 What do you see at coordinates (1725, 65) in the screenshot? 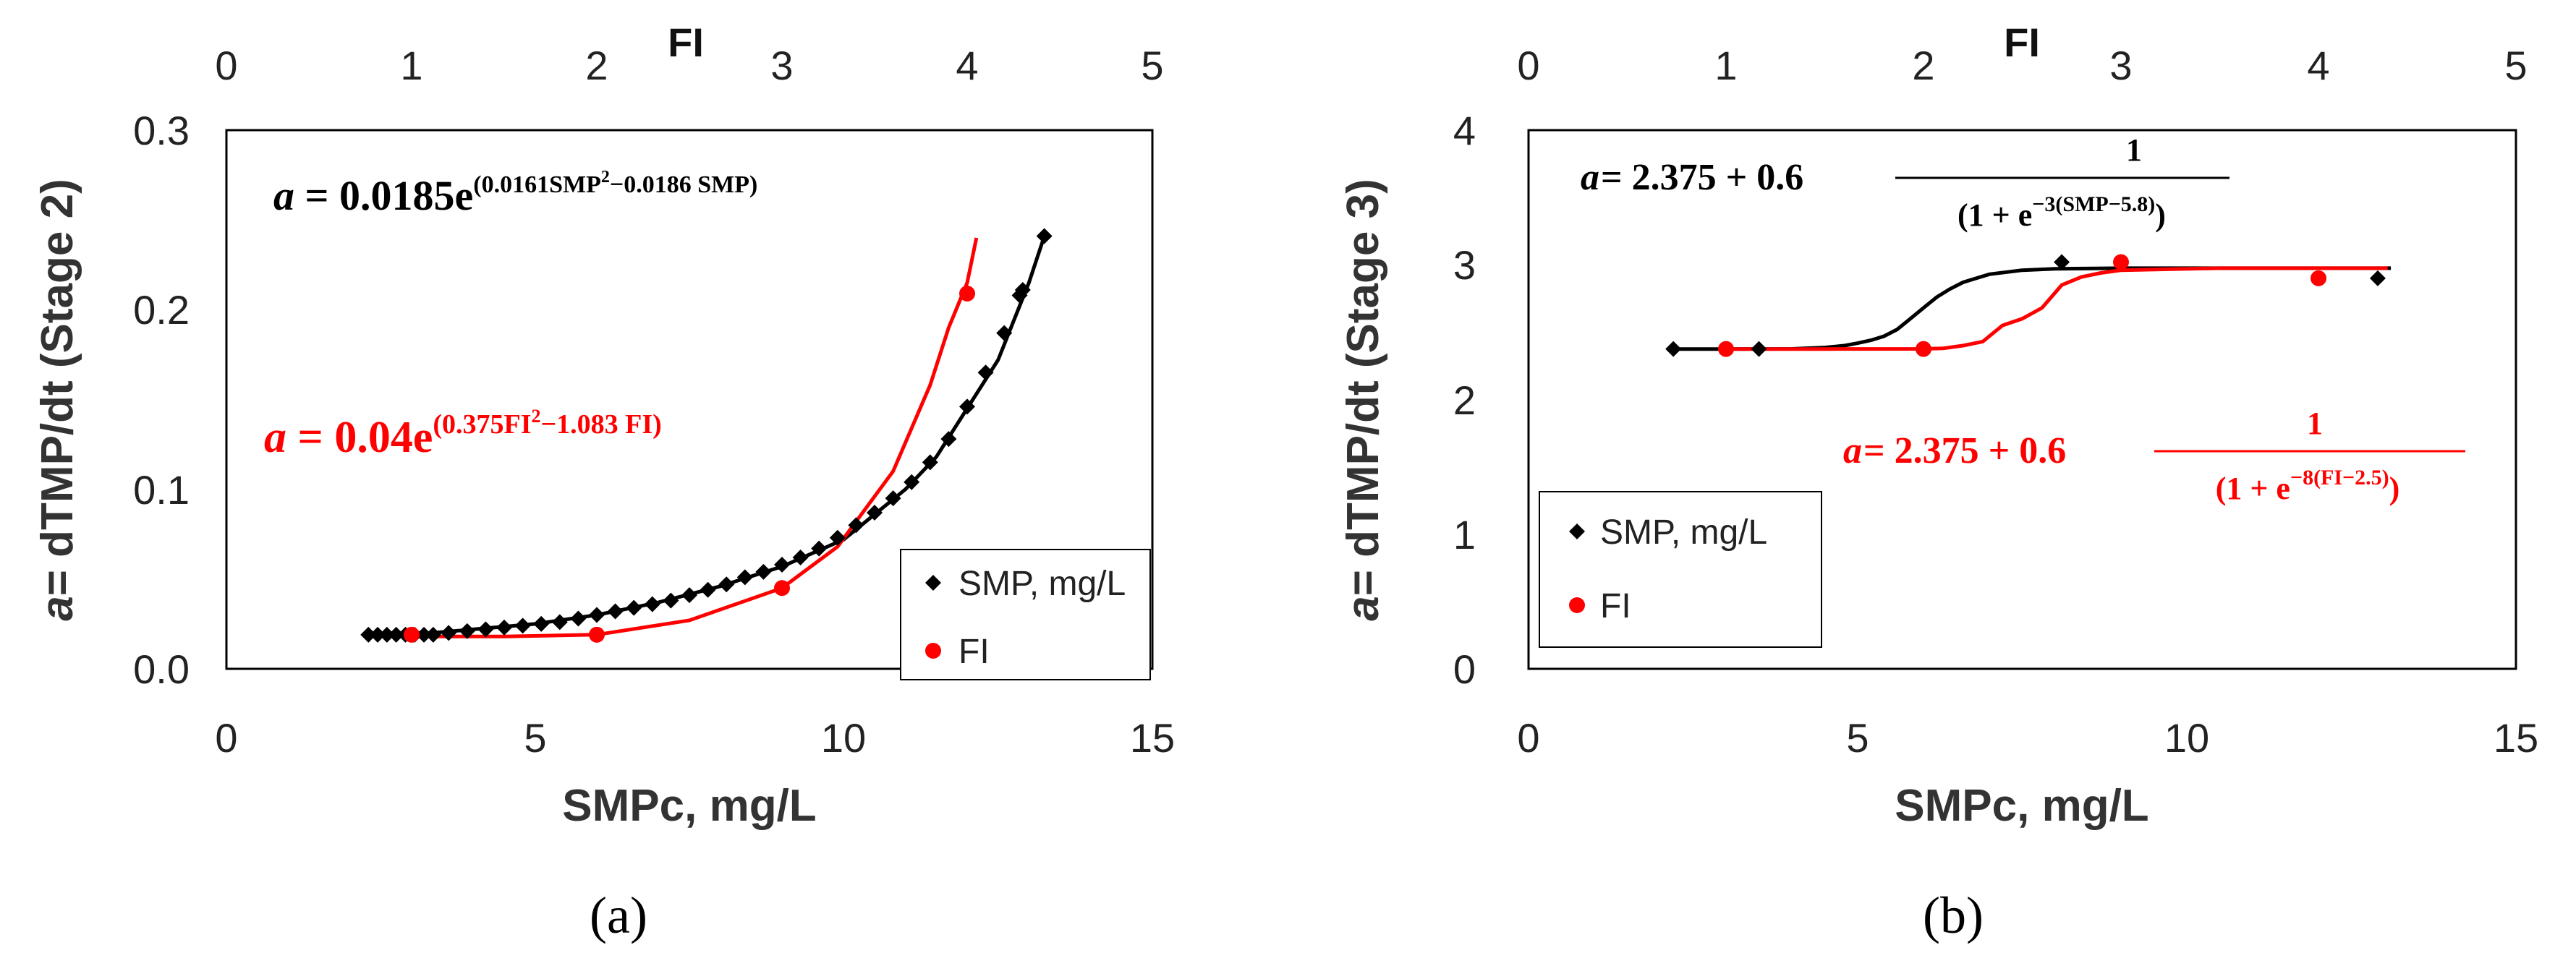
I see `x2-tick-label: 1` at bounding box center [1725, 65].